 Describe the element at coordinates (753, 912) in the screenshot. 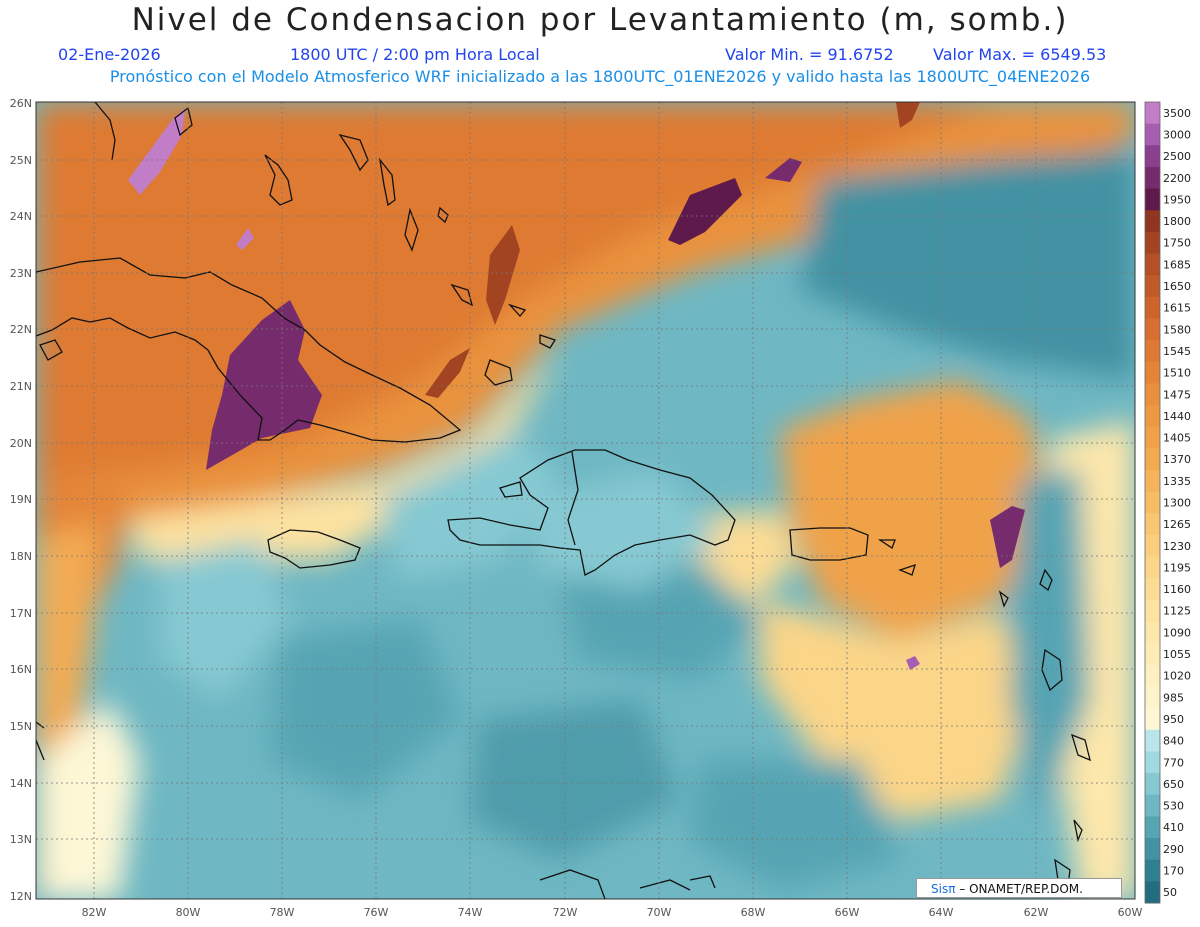

I see `lon-label: 68W` at that location.